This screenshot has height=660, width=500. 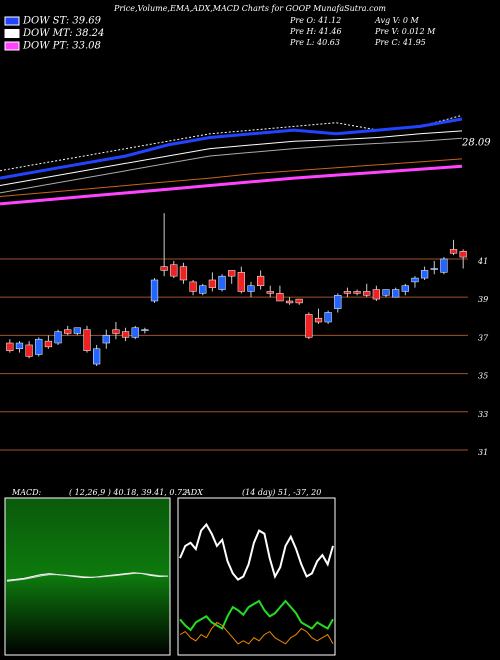 I want to click on y-tick-label: 41, so click(x=482, y=261).